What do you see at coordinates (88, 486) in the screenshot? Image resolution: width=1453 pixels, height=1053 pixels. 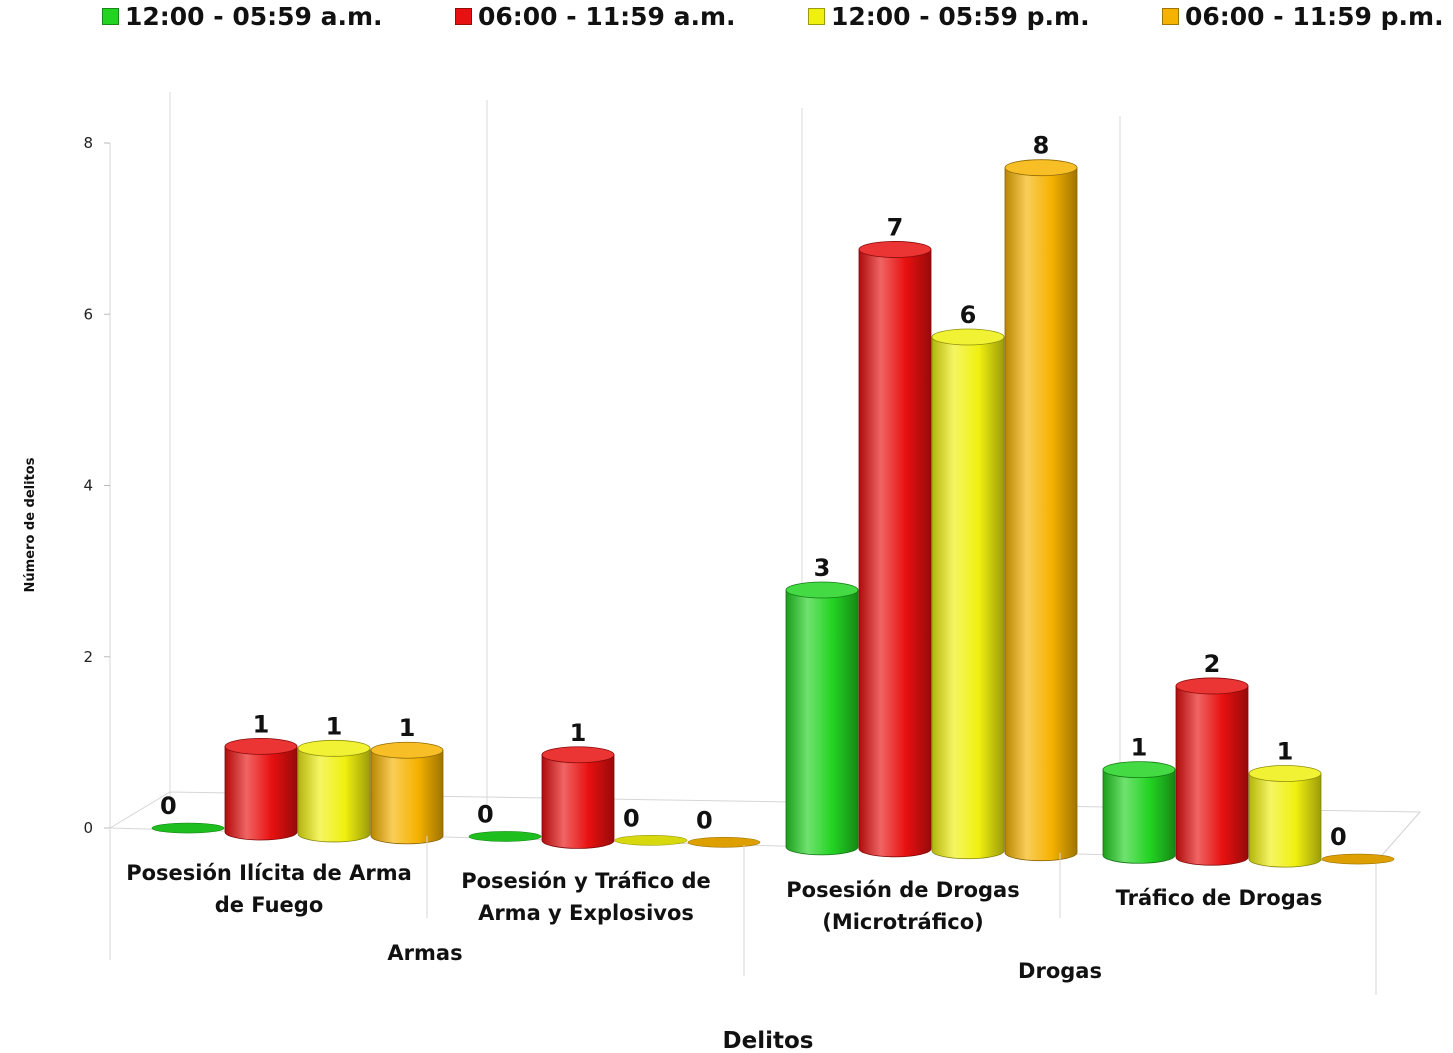 I see `y-tick-label: 4` at bounding box center [88, 486].